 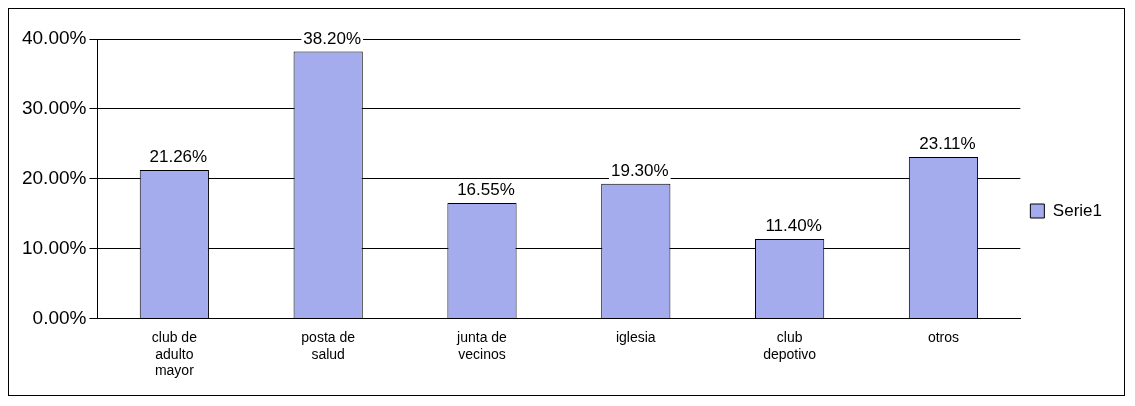 I want to click on data-label: 11.40%, so click(x=793, y=226).